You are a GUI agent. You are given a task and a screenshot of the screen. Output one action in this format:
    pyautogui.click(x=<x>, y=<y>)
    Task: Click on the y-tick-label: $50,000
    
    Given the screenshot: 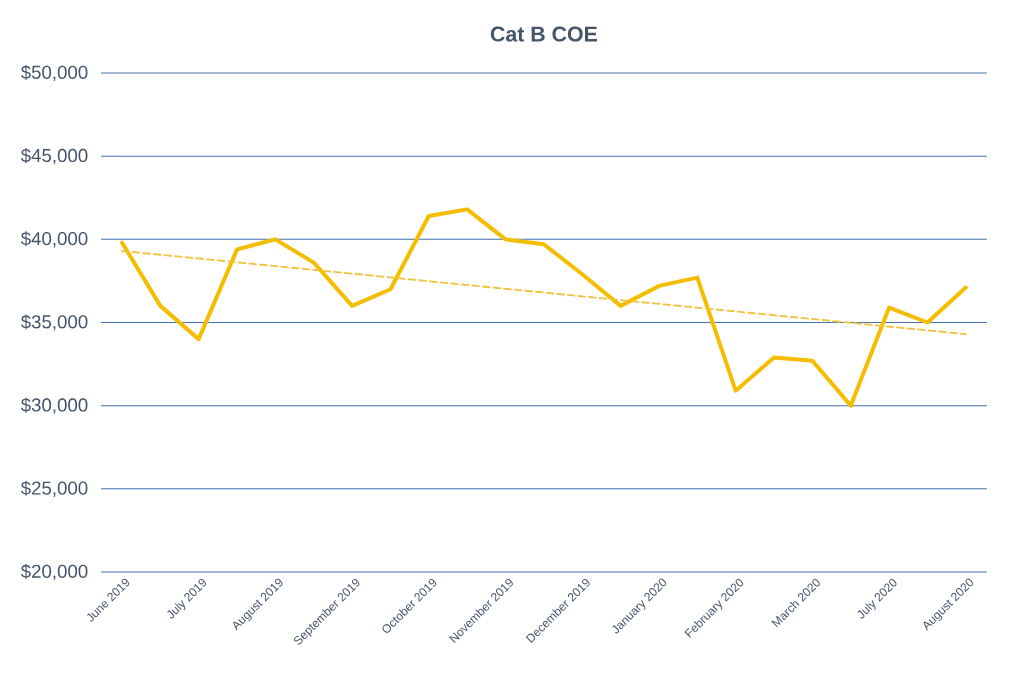 What is the action you would take?
    pyautogui.click(x=54, y=73)
    